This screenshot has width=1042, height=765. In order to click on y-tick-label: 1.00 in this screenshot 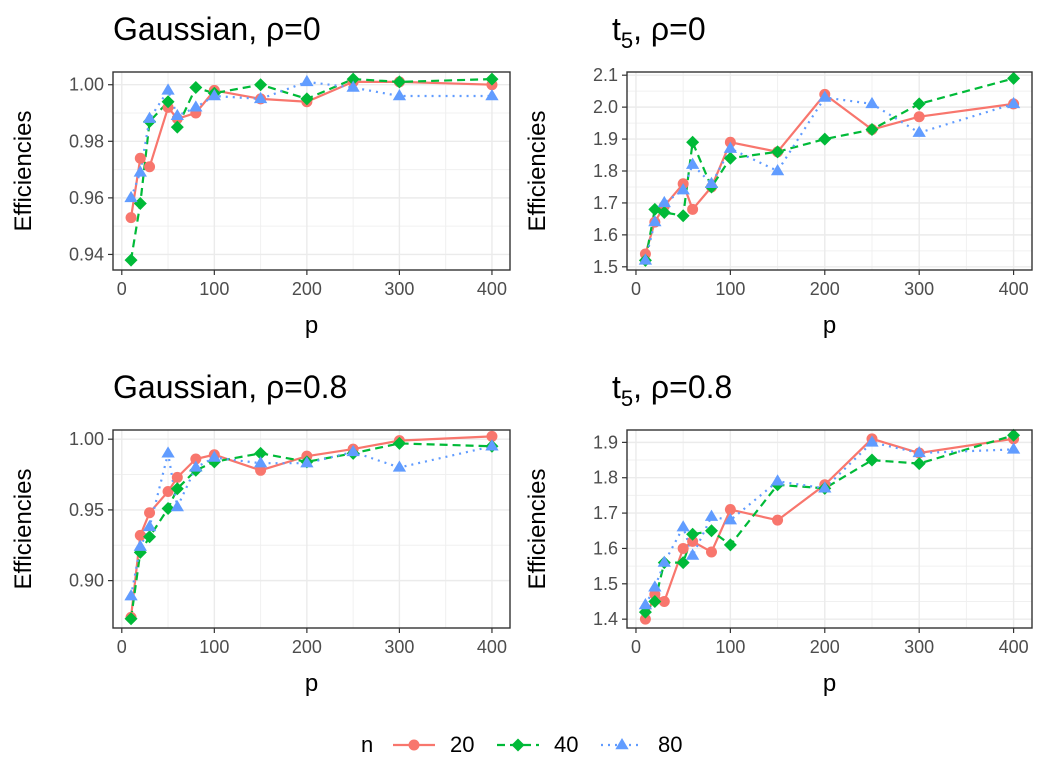, I will do `click(86, 85)`.